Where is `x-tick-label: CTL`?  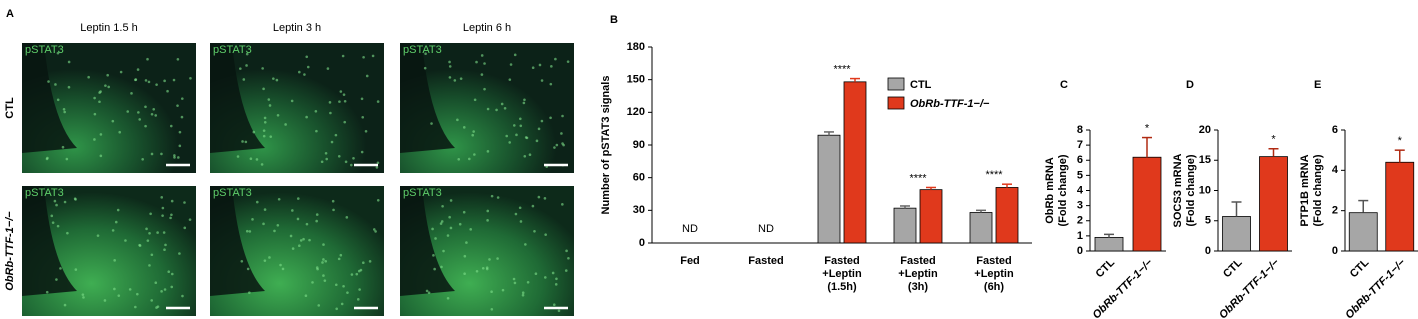
x-tick-label: CTL is located at coordinates (1233, 268).